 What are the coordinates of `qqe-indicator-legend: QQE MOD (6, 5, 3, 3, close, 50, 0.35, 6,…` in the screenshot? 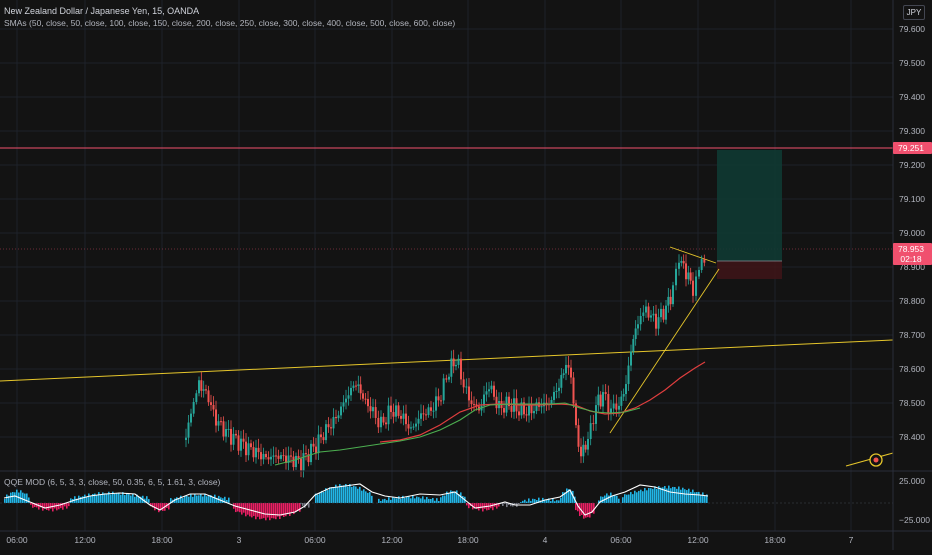 It's located at (112, 482).